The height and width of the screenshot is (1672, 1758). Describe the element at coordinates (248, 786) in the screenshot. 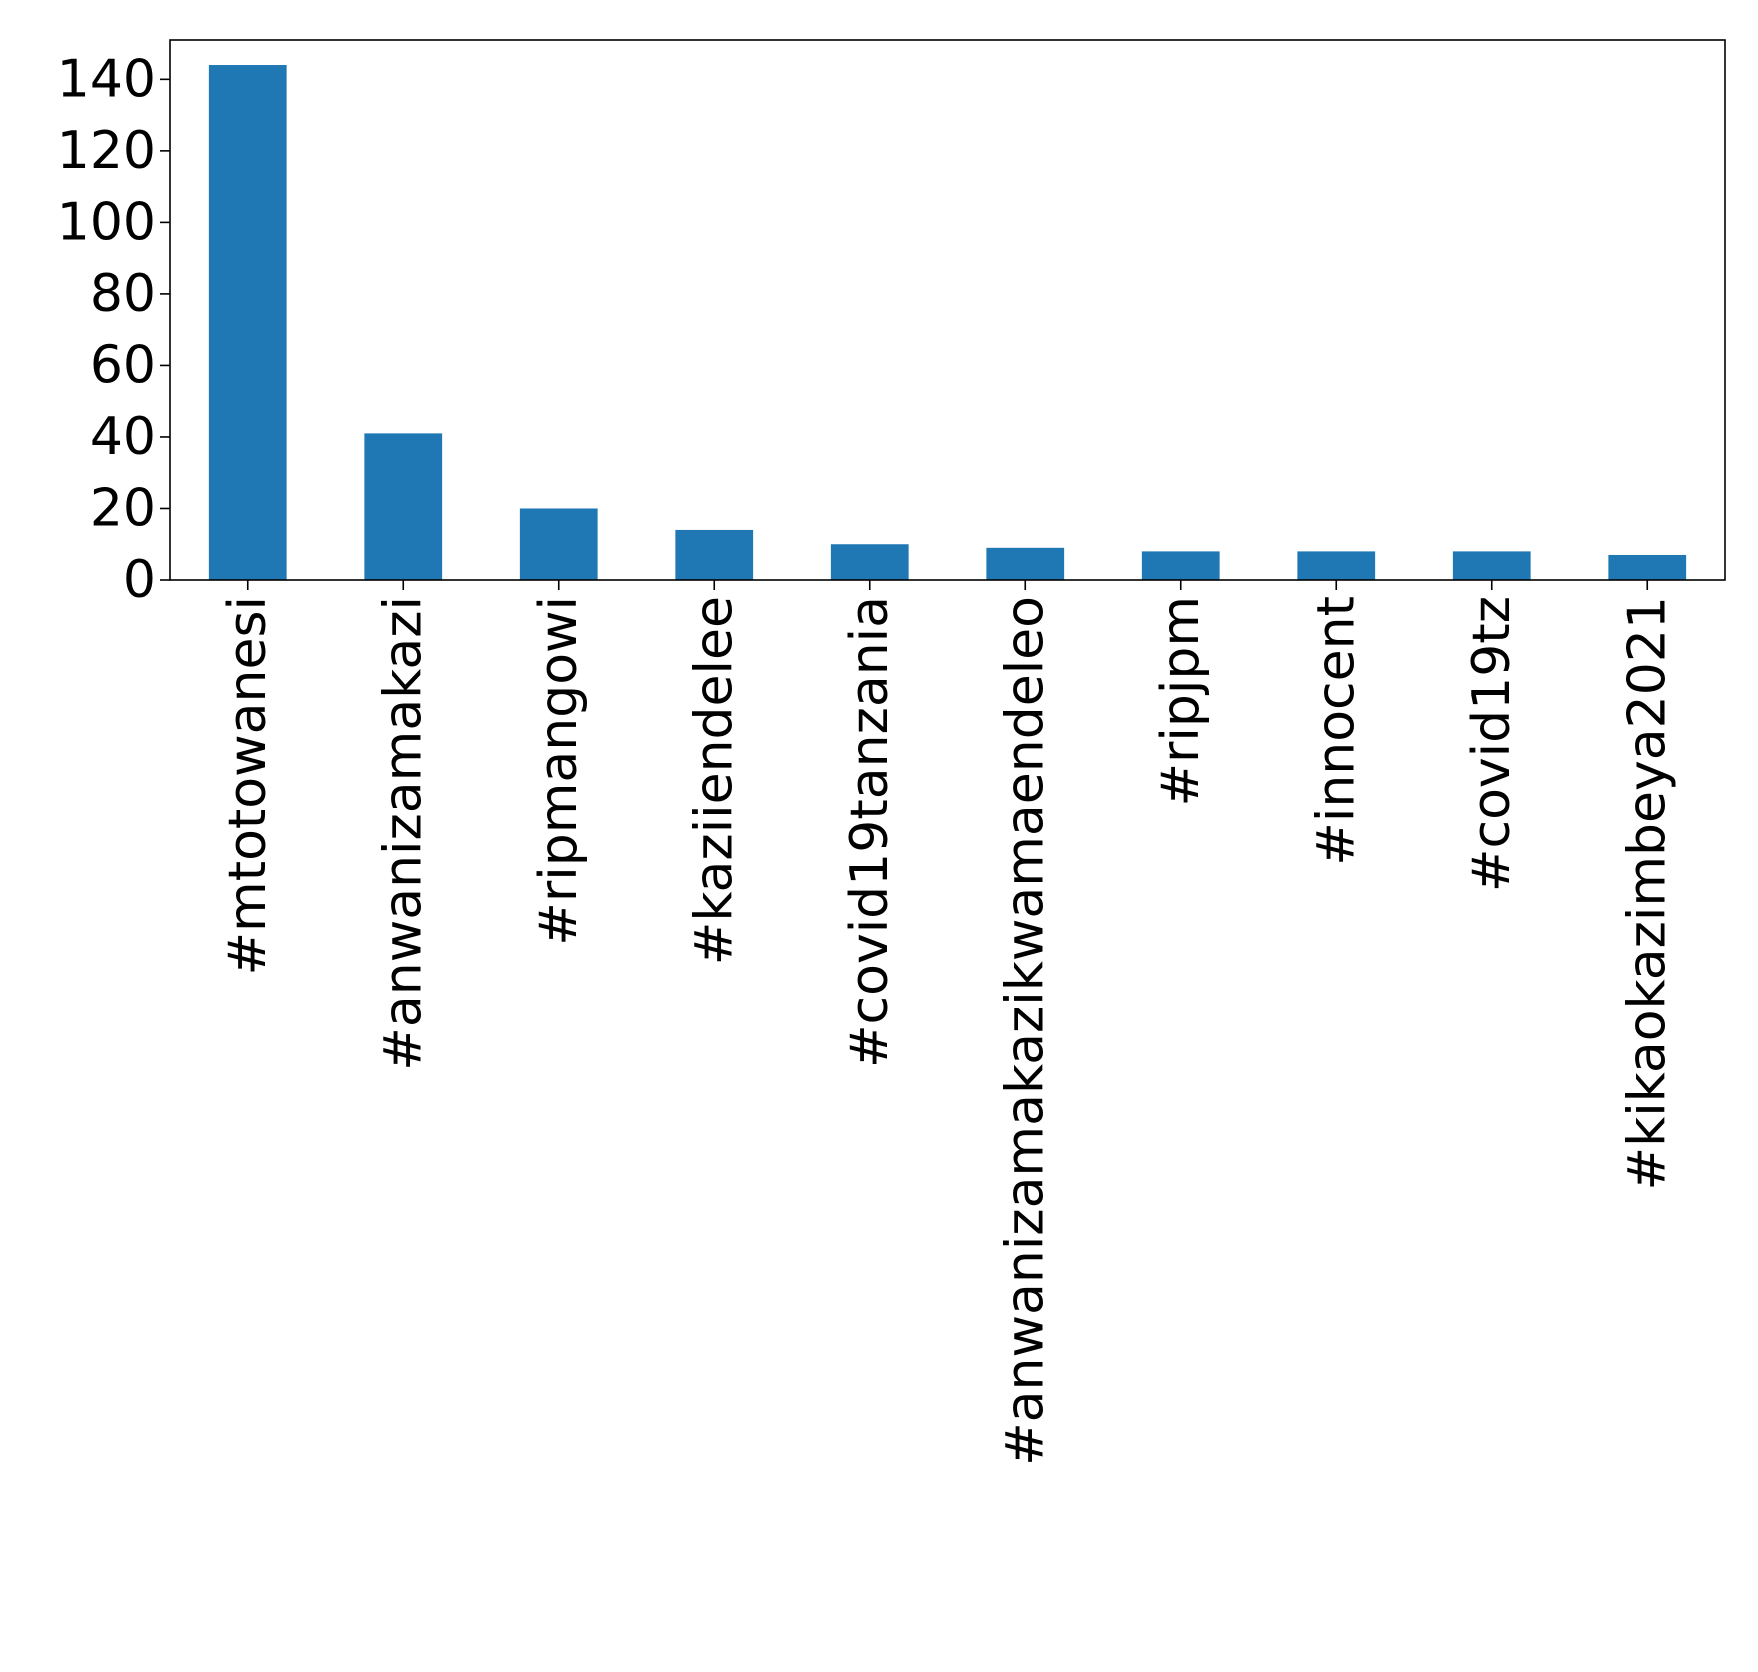

I see `x-tick-label-0: #mtotowanesi` at that location.